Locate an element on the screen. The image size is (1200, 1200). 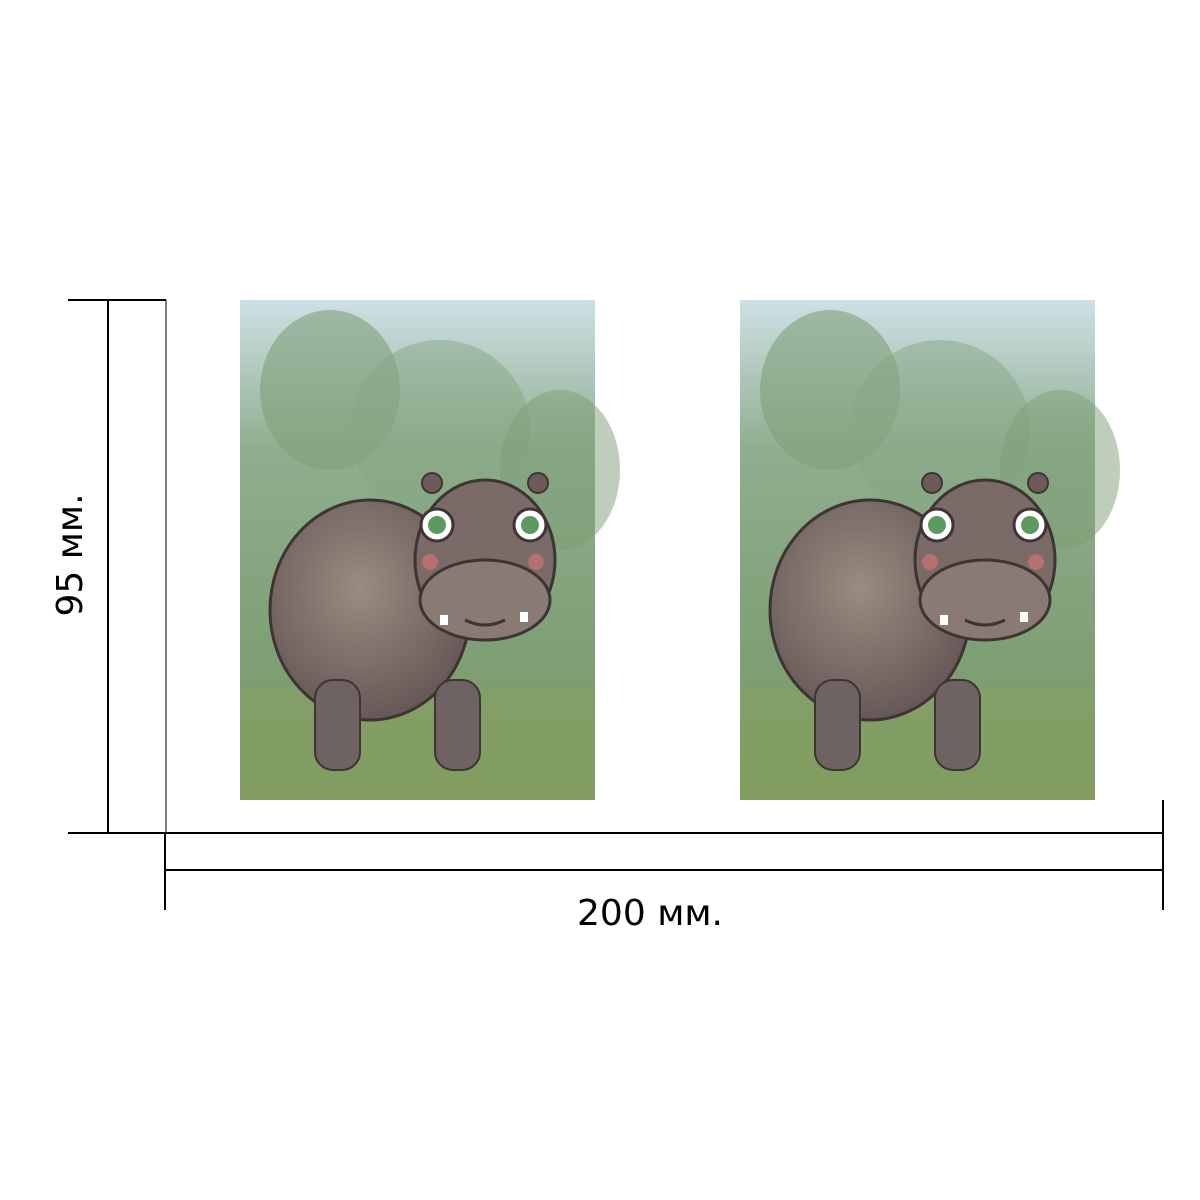
width-label: 200 мм. is located at coordinates (650, 913).